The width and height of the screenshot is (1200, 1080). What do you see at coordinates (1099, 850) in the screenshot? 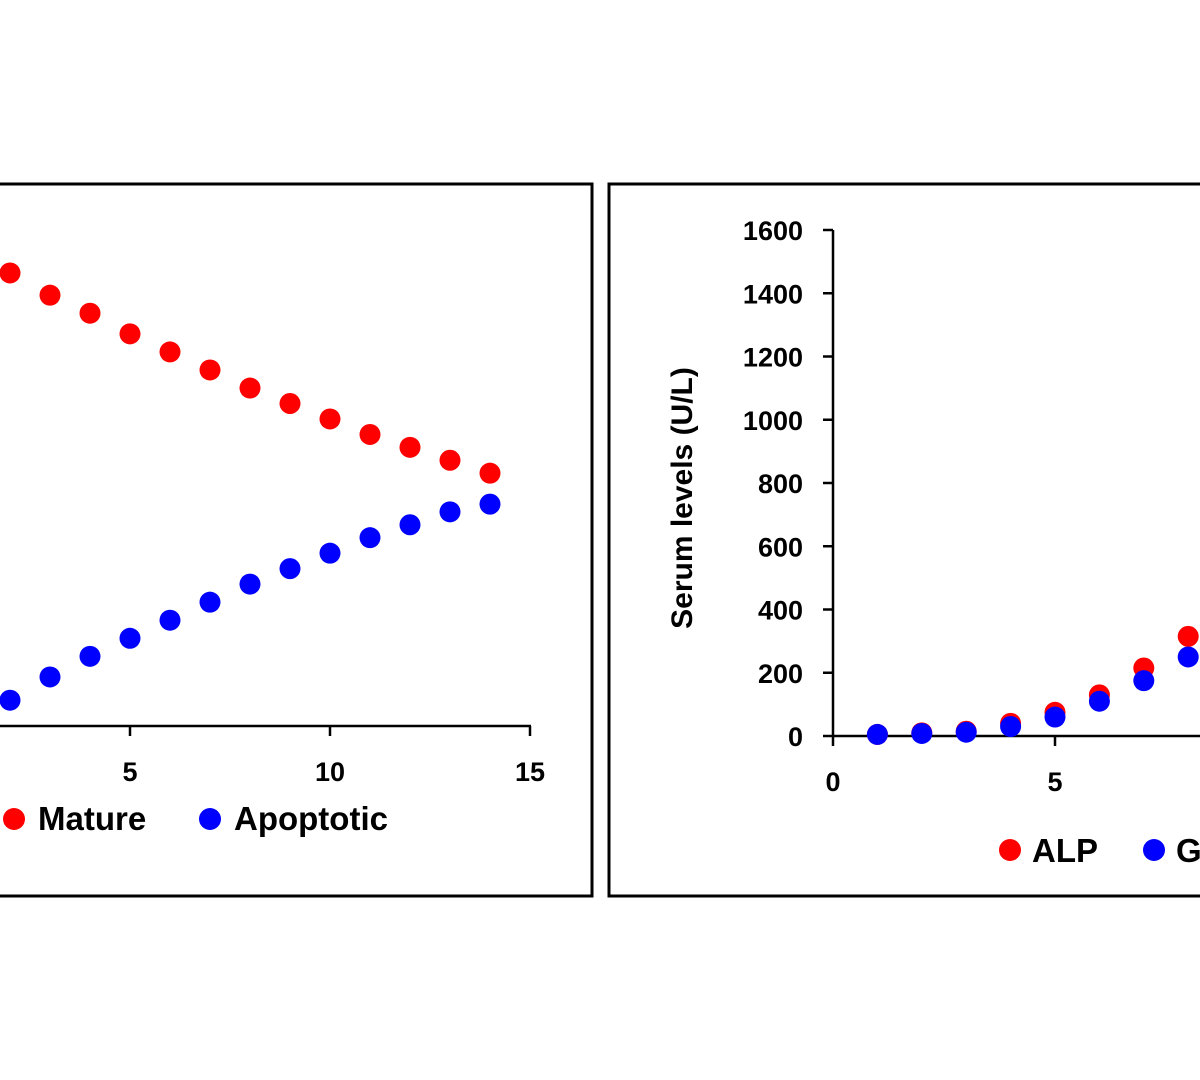
I see `right-legend: ALP G` at bounding box center [1099, 850].